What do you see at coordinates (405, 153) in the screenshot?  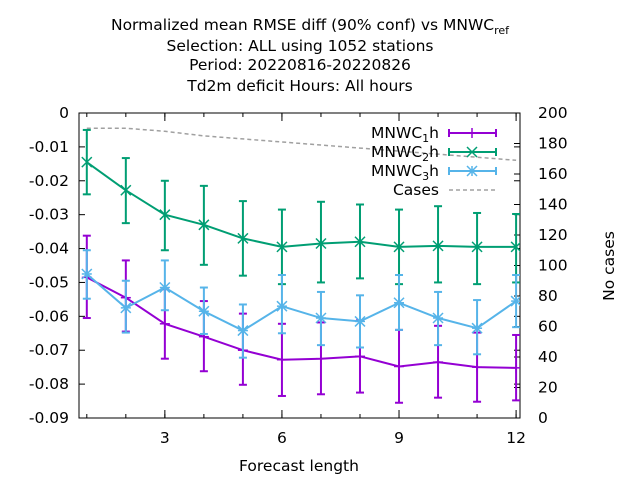 I see `legend-label: MNWC2h` at bounding box center [405, 153].